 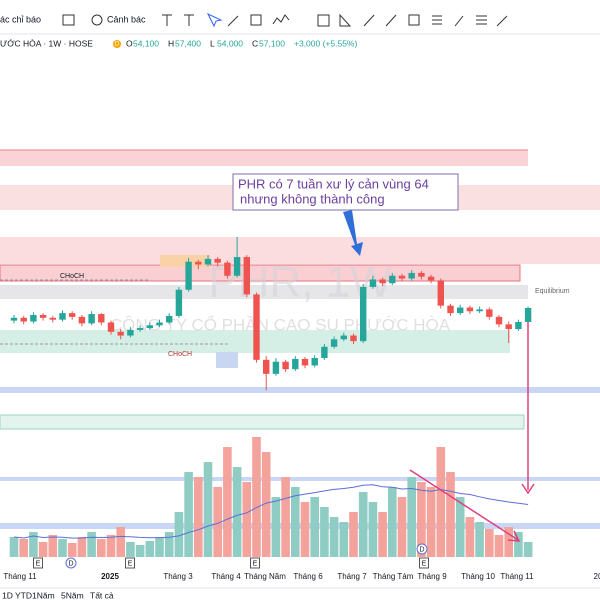 What do you see at coordinates (281, 19) in the screenshot?
I see `path-tool` at bounding box center [281, 19].